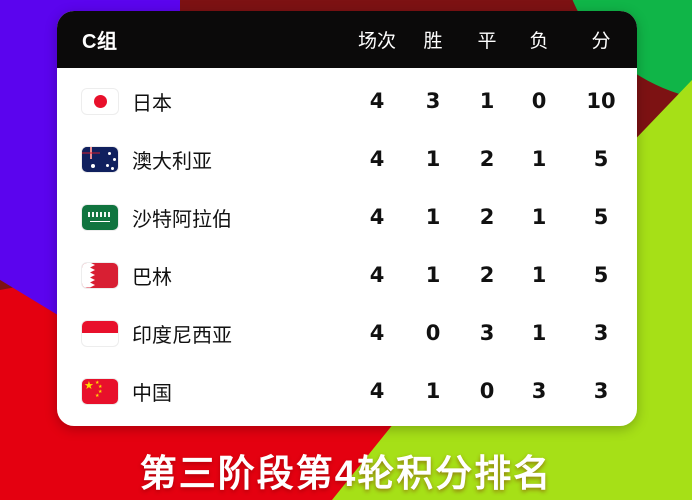  I want to click on table-row: 澳大利亚 4 1 2 1 5, so click(347, 159).